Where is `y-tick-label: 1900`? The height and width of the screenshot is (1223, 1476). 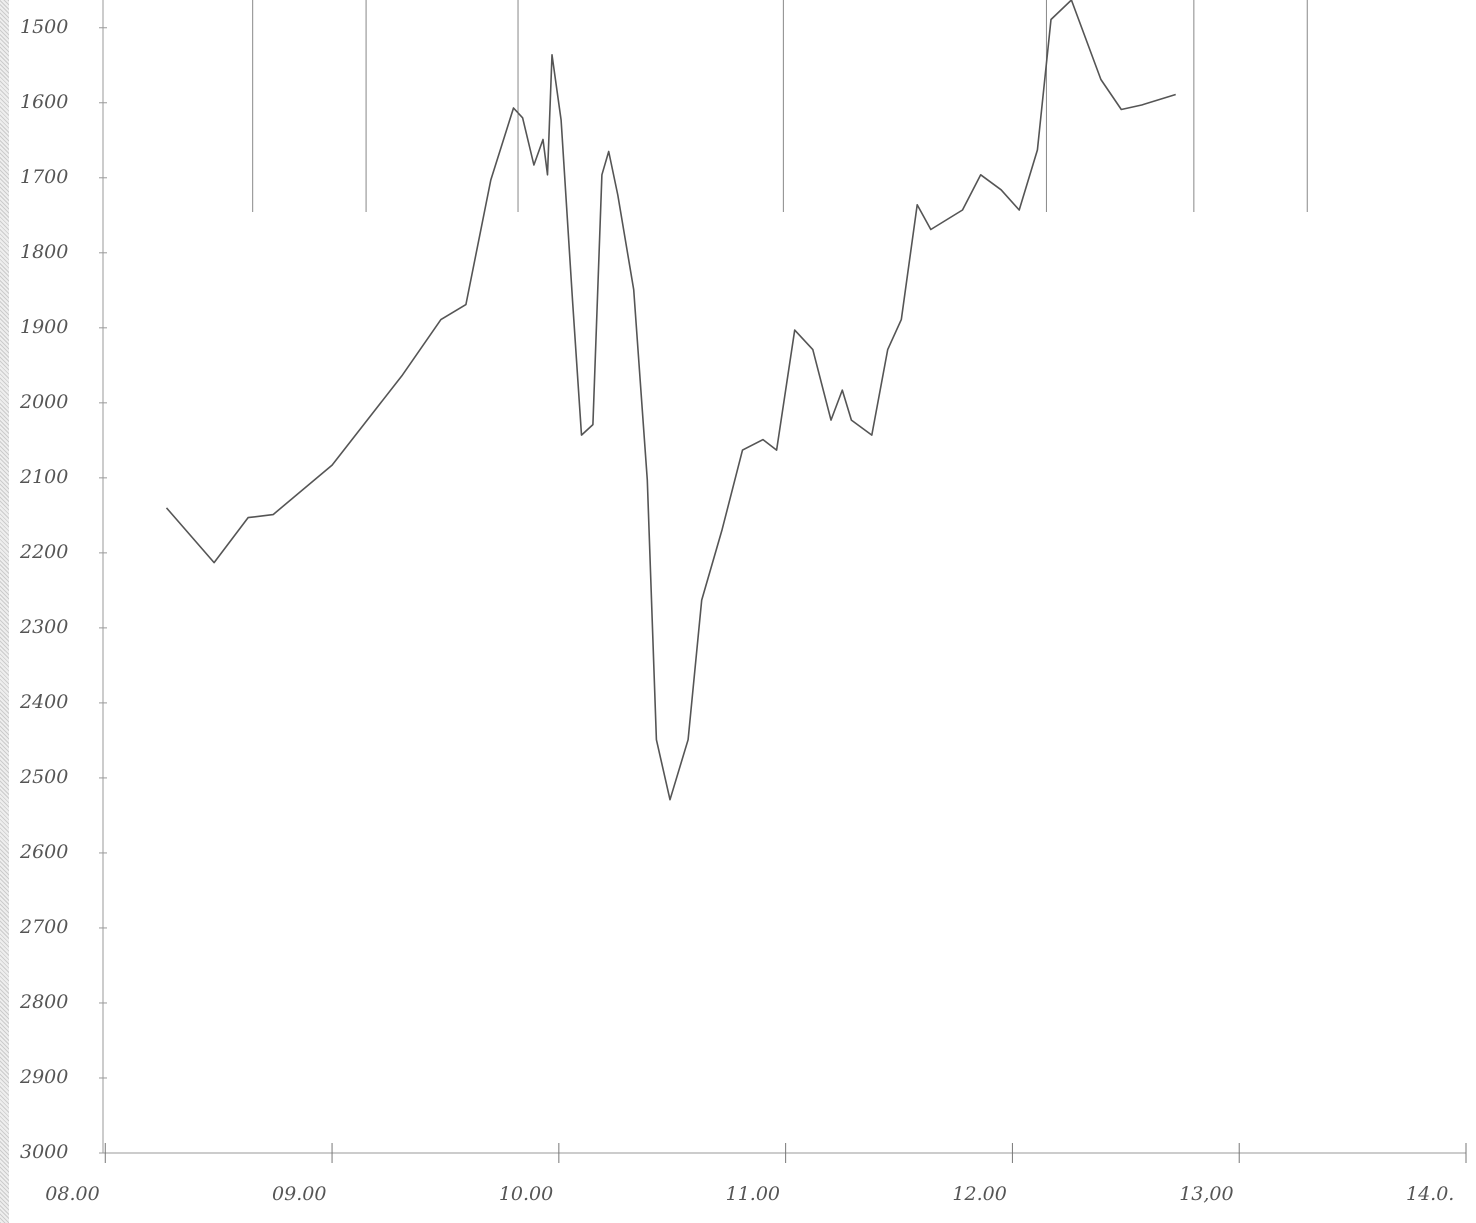
y-tick-label: 1900 is located at coordinates (44, 327).